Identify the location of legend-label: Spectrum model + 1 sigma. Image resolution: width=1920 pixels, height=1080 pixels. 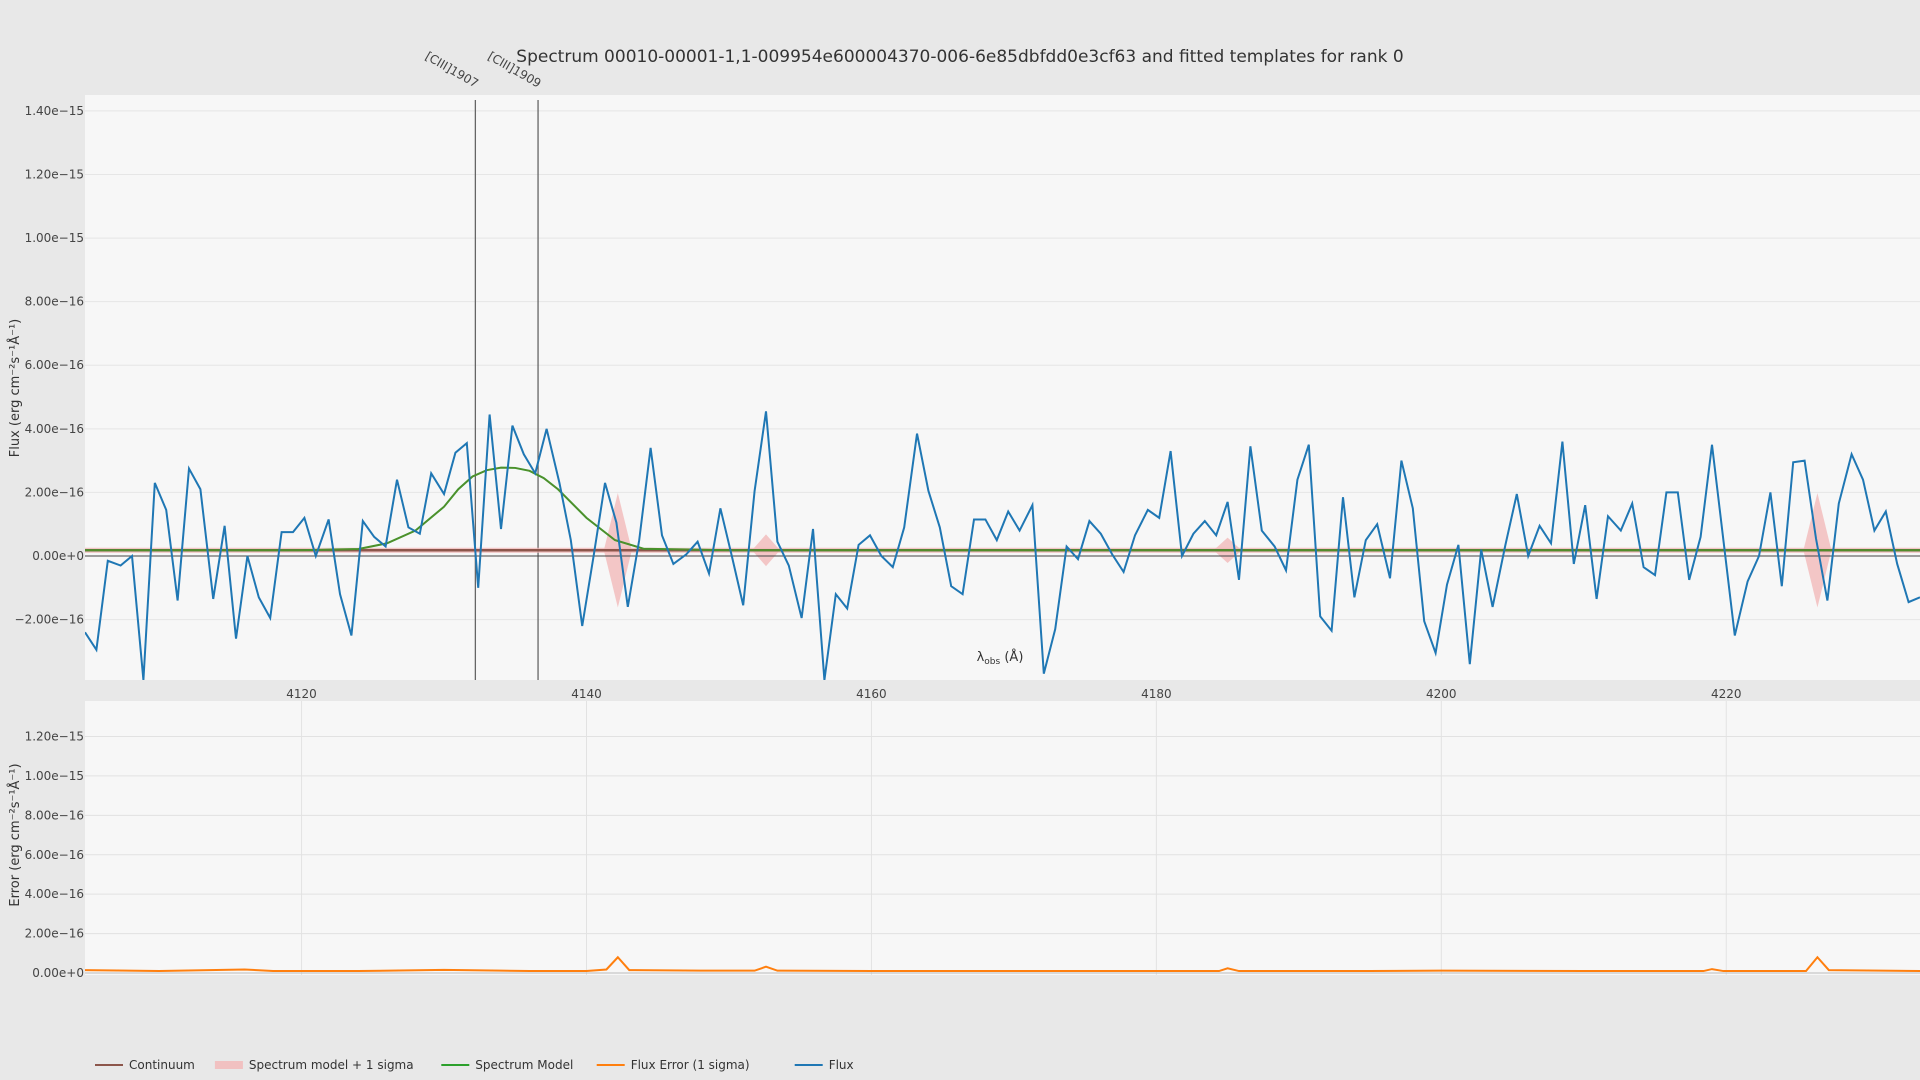
(331, 1065).